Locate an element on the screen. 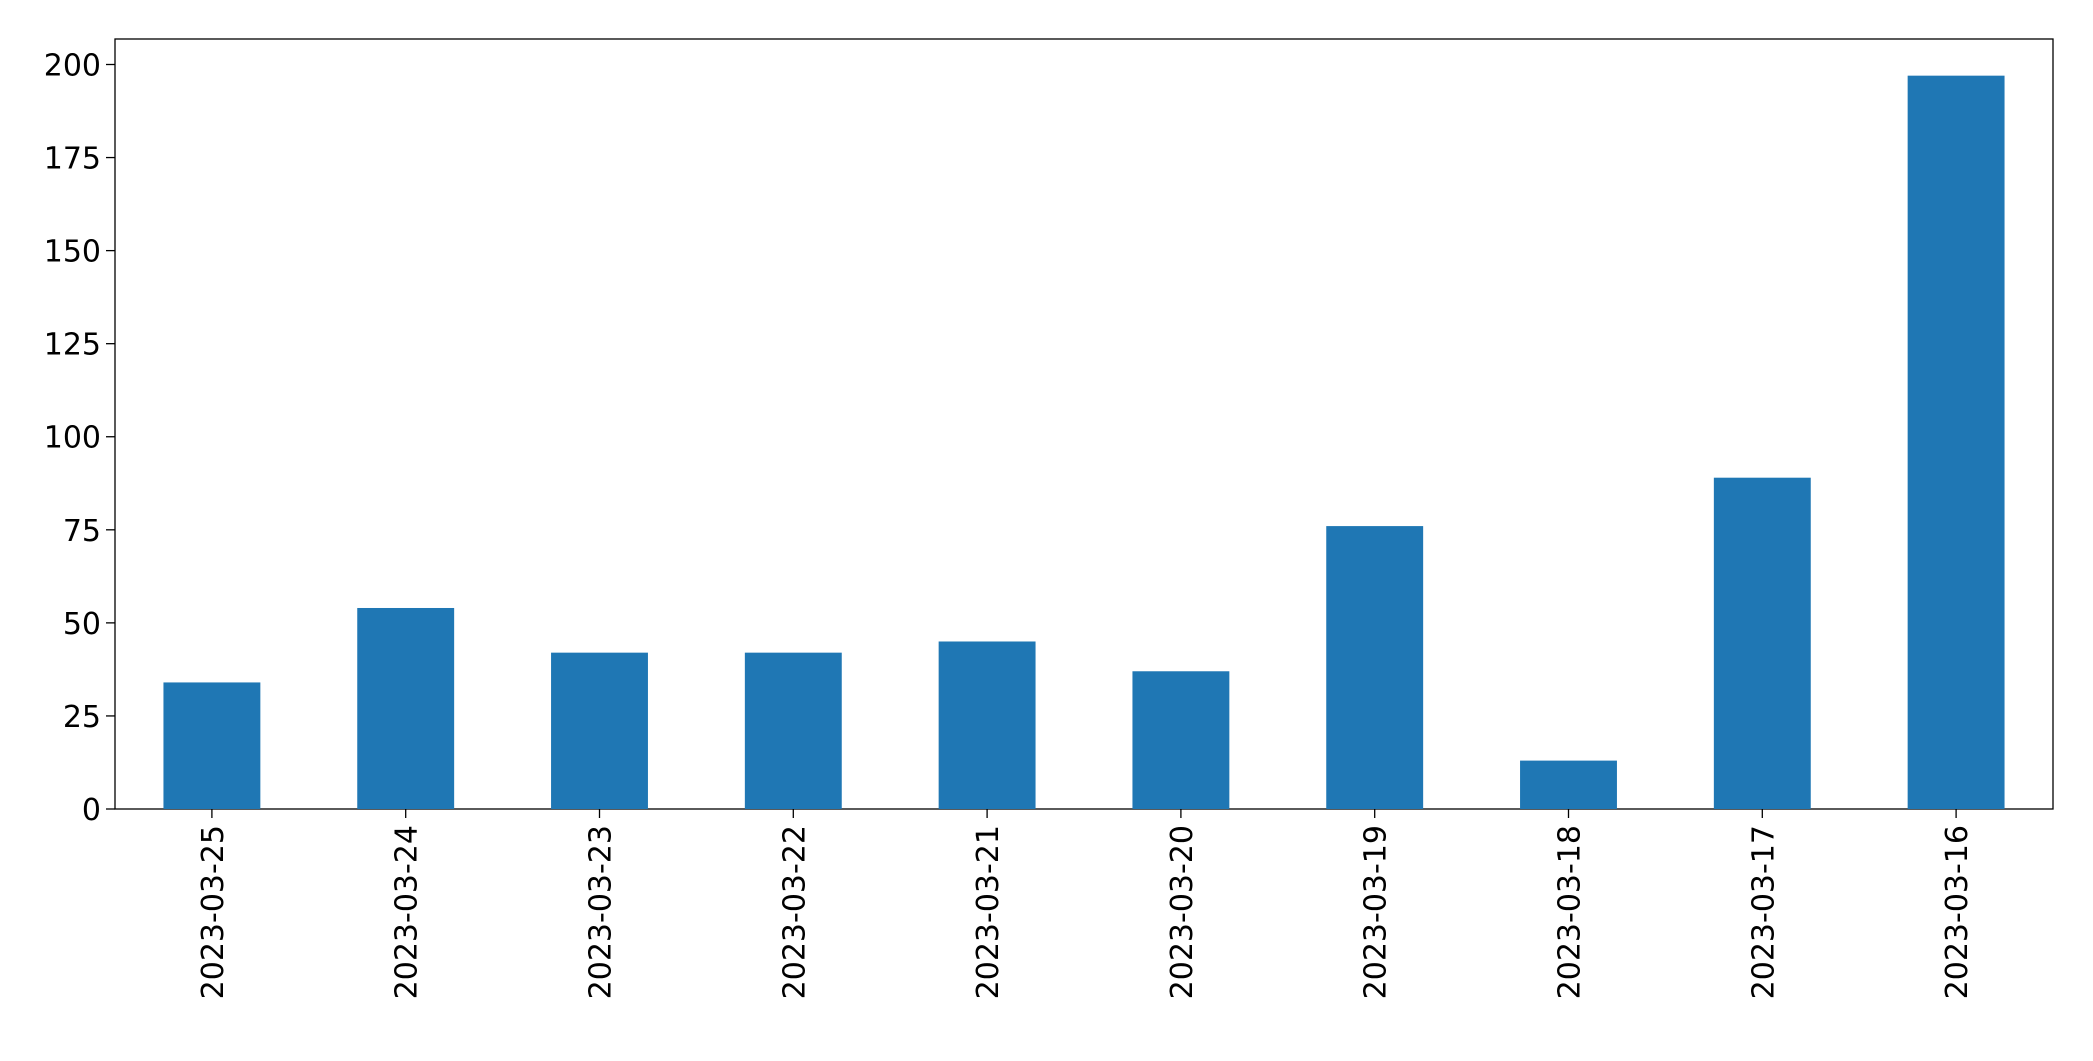 The height and width of the screenshot is (1061, 2093). y-tick-label: 0 is located at coordinates (91, 810).